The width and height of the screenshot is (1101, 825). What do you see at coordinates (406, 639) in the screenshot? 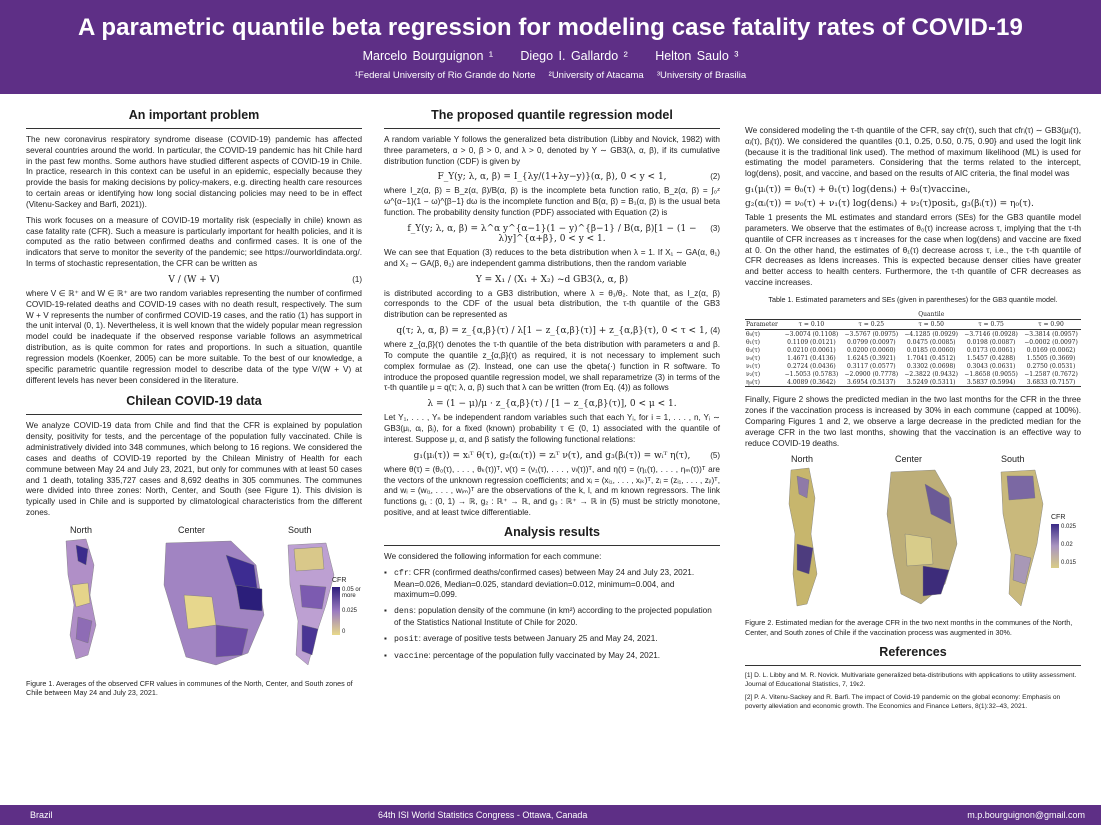
I see `variable-code: posit` at bounding box center [406, 639].